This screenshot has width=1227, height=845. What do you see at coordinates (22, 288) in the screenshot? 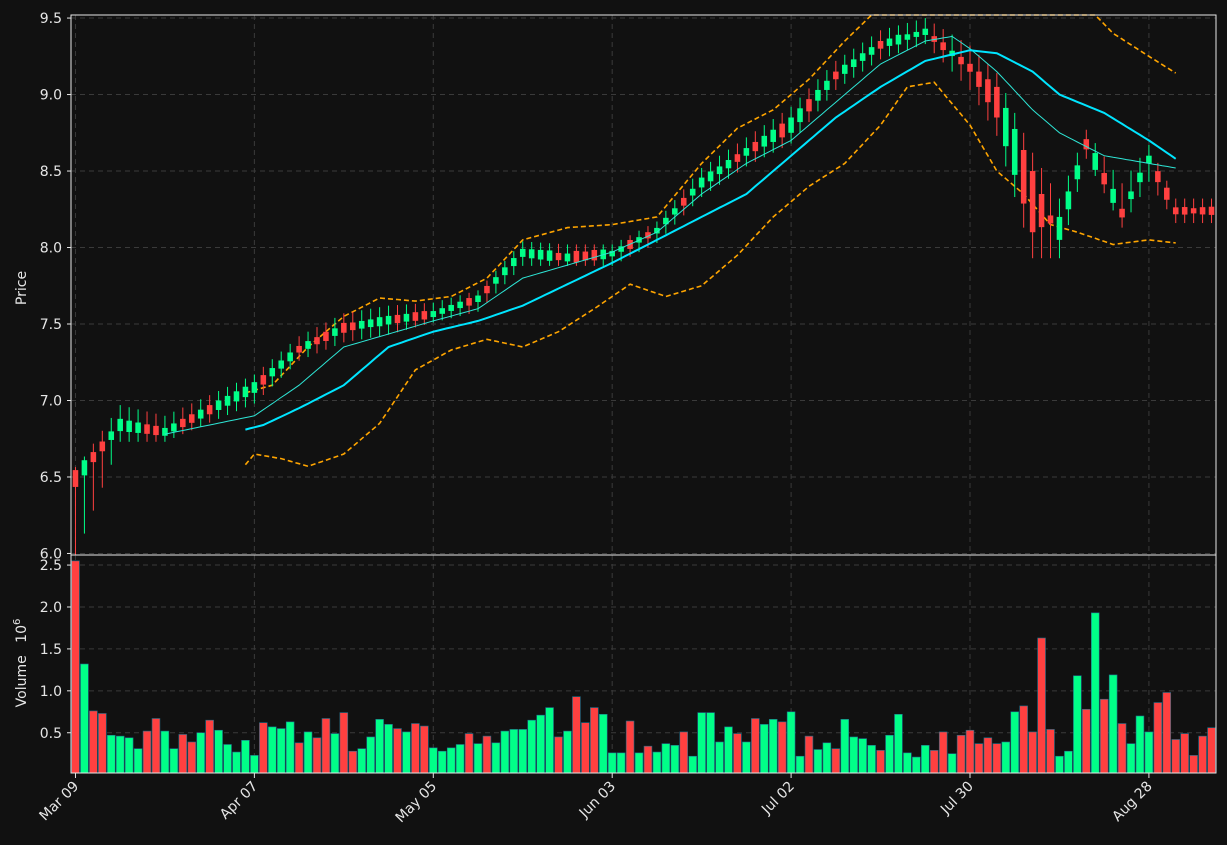
I see `price-axis-label: Price` at bounding box center [22, 288].